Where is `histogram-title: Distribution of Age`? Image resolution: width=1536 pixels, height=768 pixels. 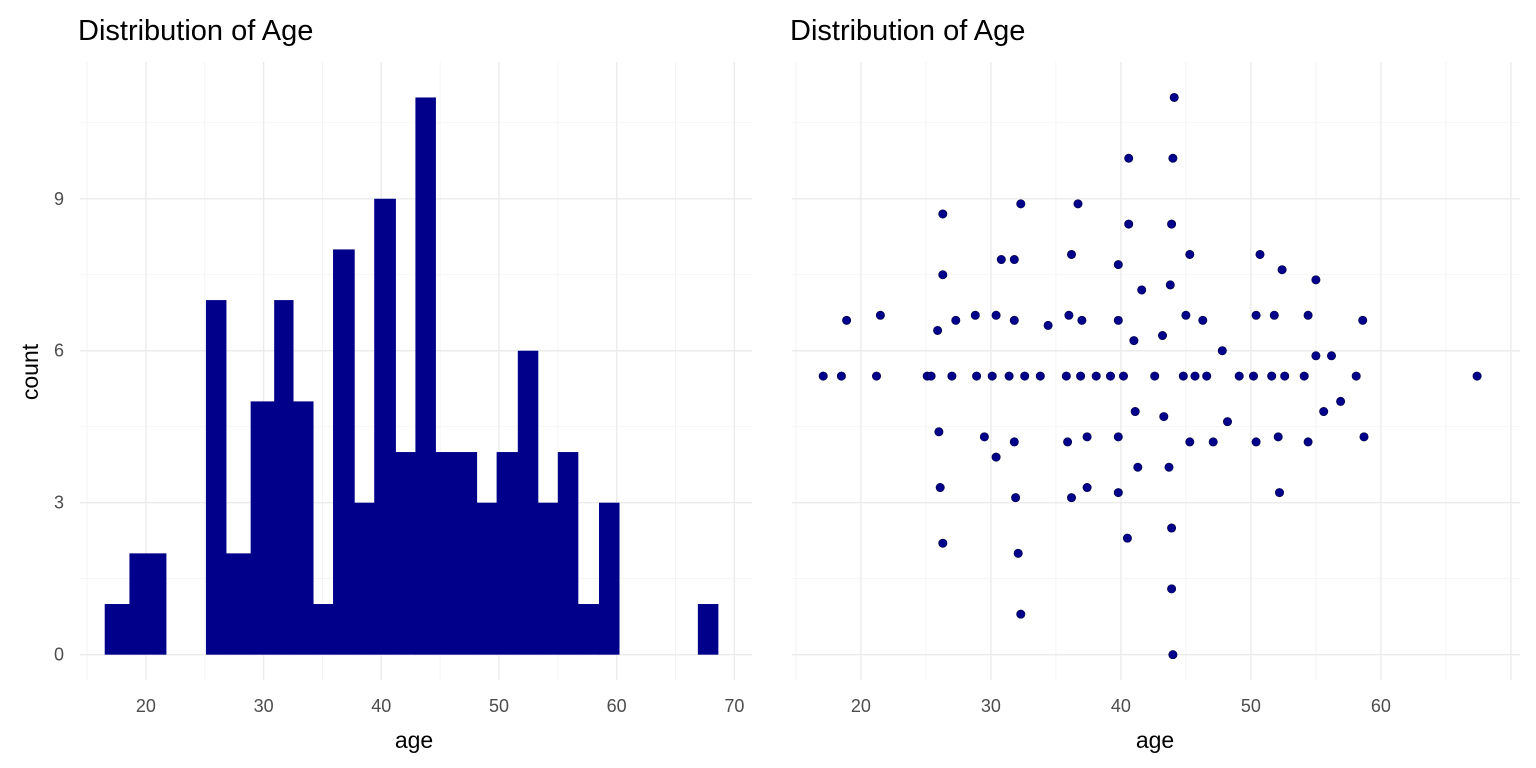 histogram-title: Distribution of Age is located at coordinates (195, 31).